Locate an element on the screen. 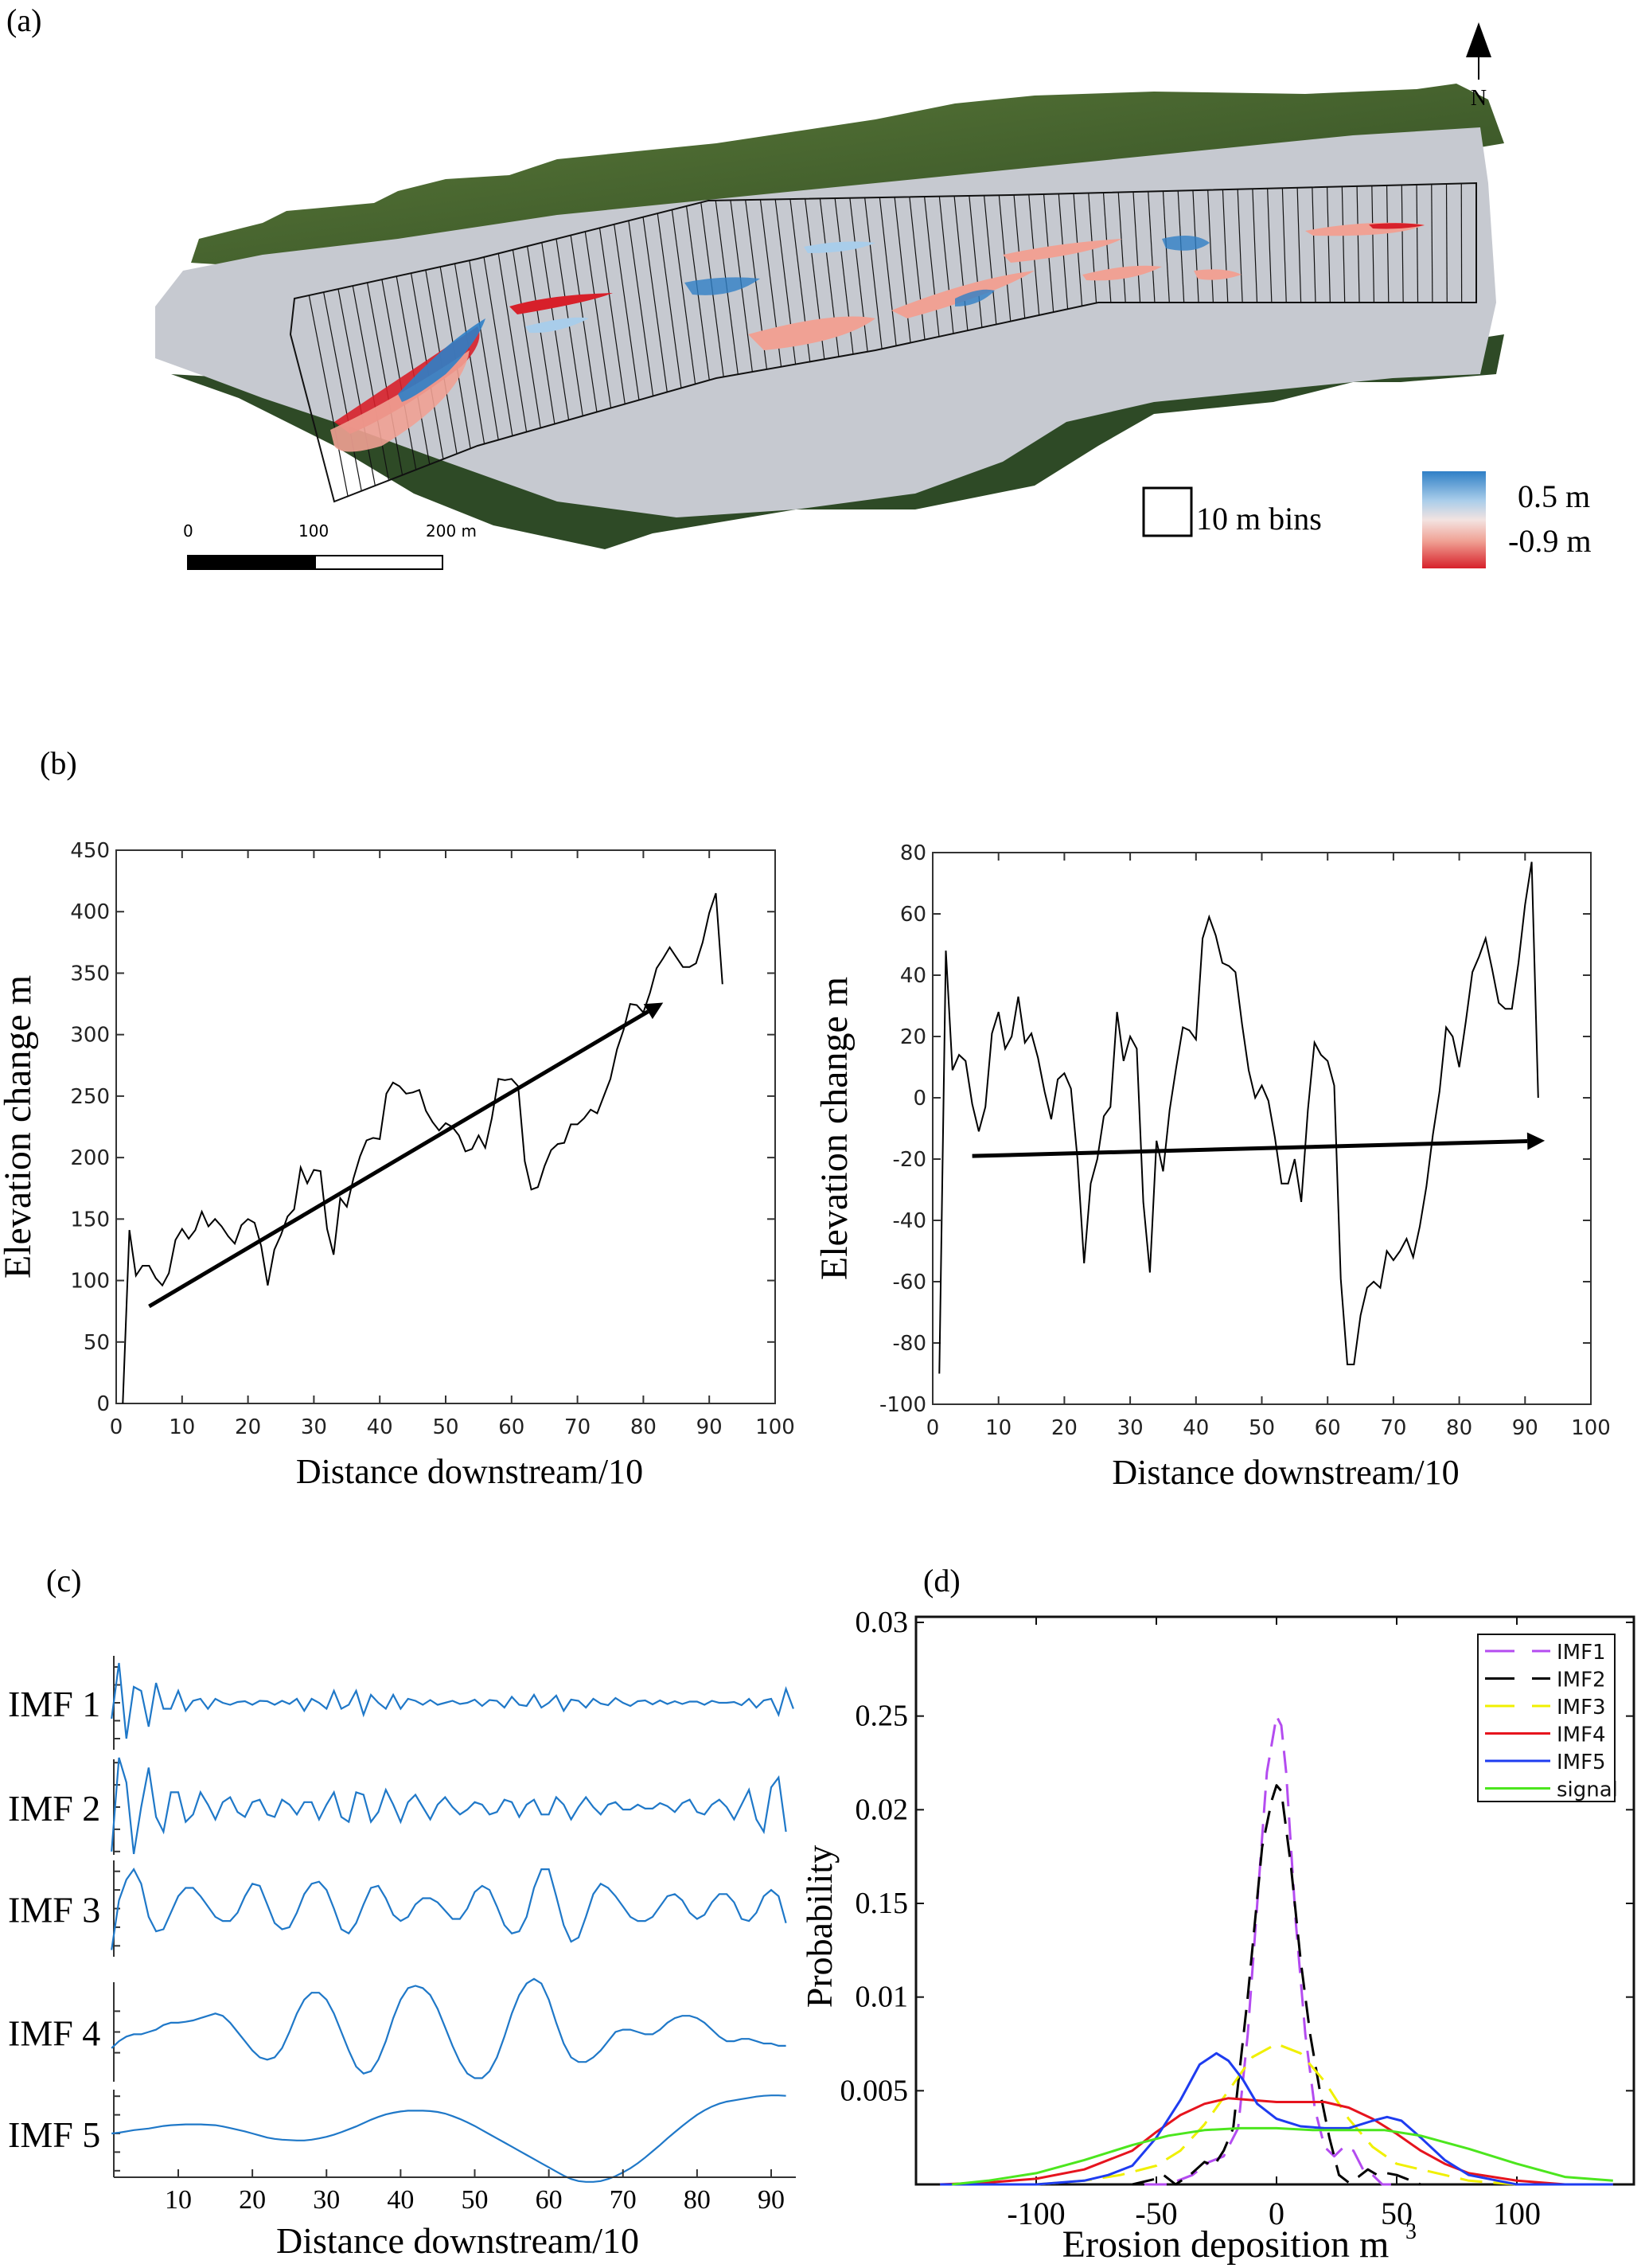  b-right-ytick-label: 60 is located at coordinates (913, 915).